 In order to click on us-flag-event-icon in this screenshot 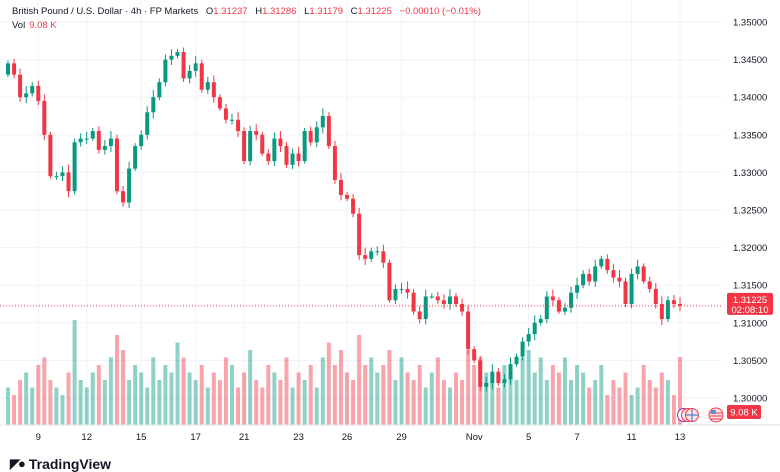, I will do `click(716, 415)`.